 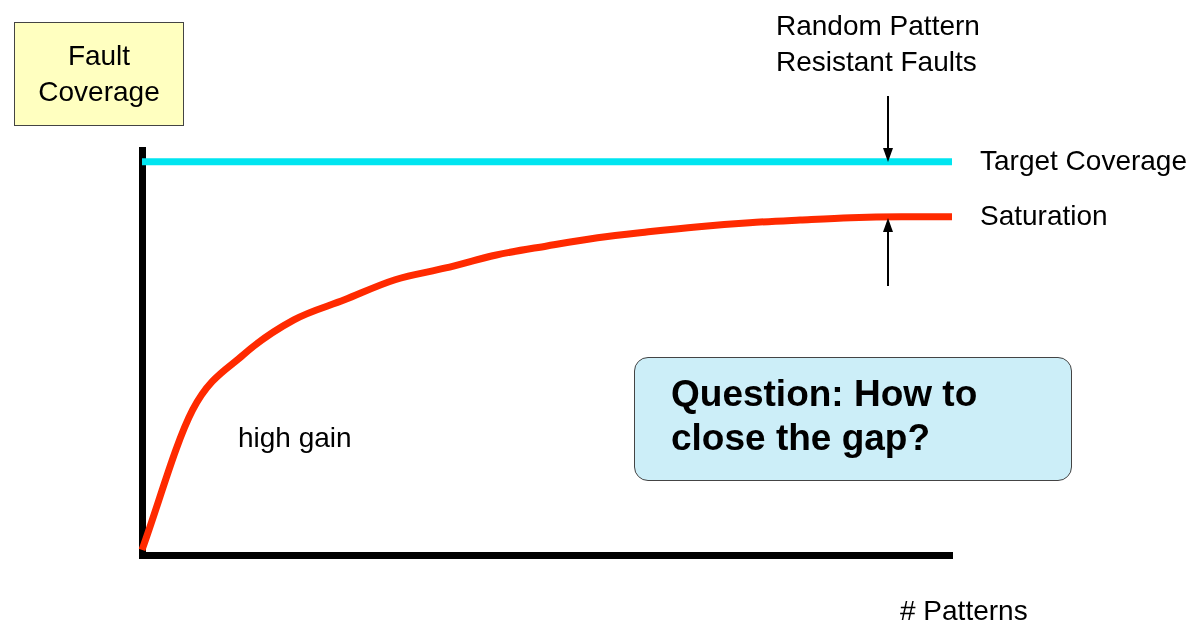 I want to click on annotation: high gain, so click(x=295, y=438).